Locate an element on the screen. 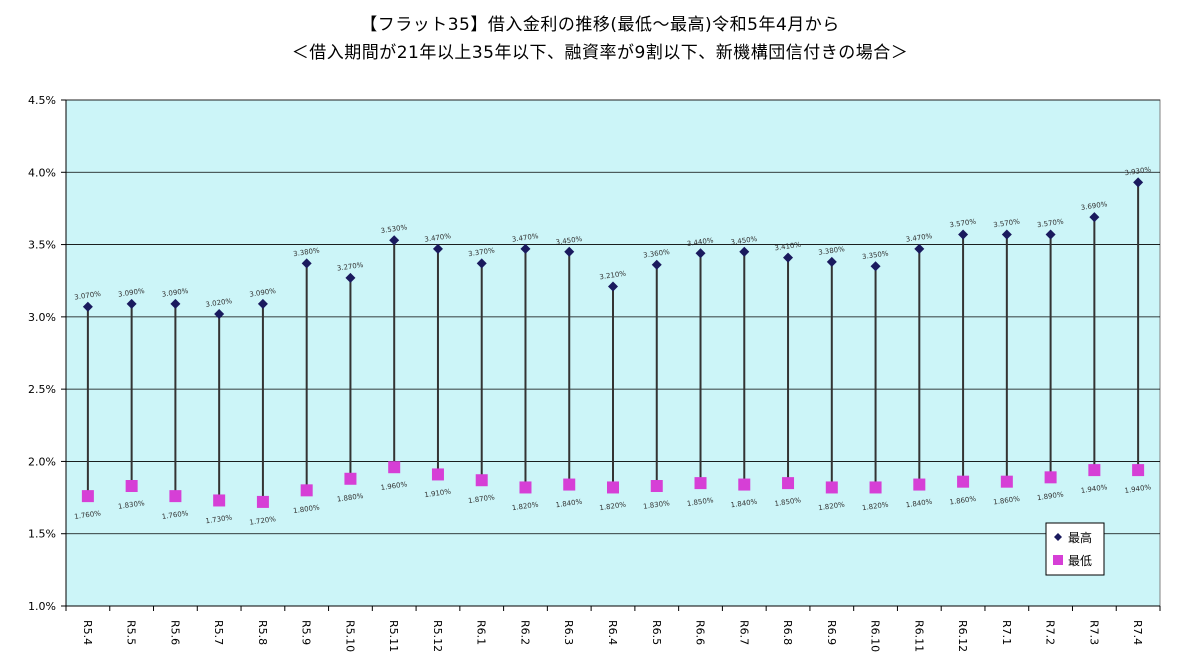  x-tick-label: R5.6 is located at coordinates (174, 632).